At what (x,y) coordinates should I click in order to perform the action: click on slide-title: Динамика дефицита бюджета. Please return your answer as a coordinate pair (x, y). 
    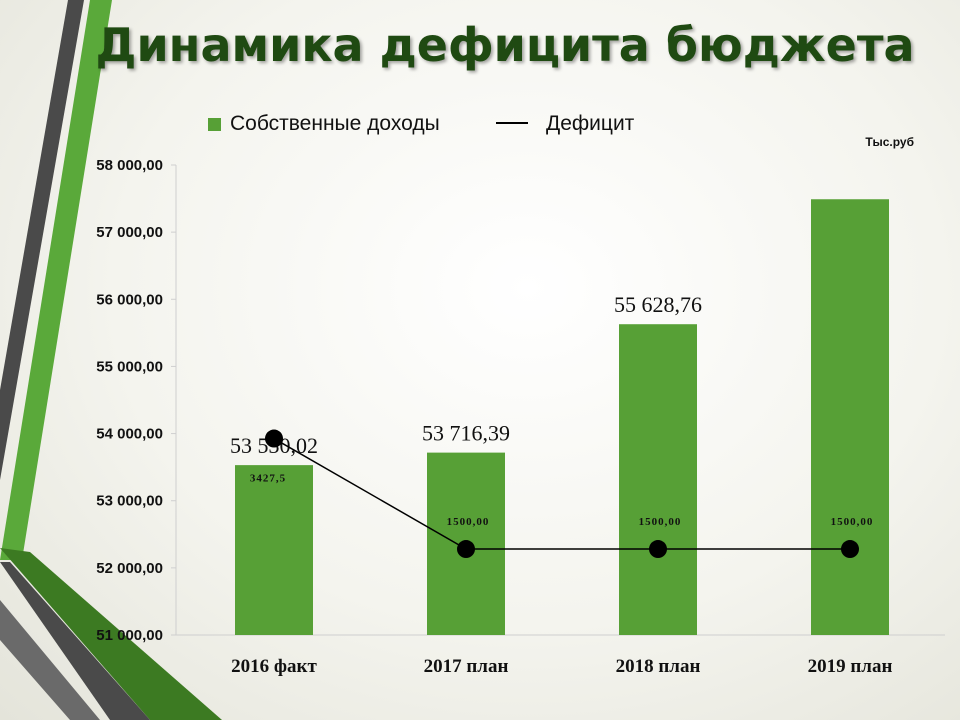
    Looking at the image, I should click on (505, 45).